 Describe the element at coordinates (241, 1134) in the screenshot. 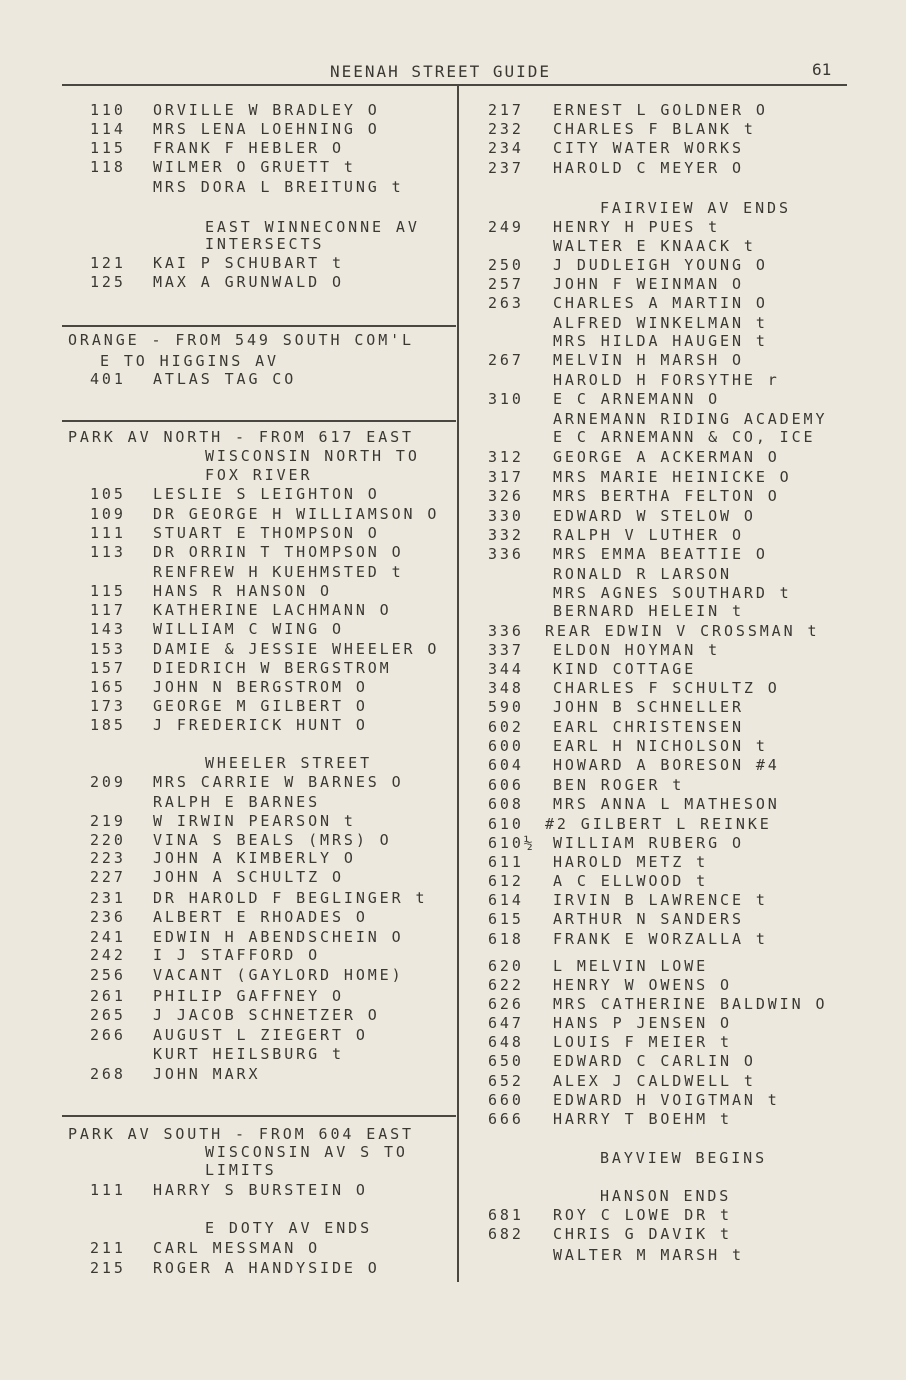

I see `street-heading: PARK AV SOUTH - FROM 604 EAST` at that location.